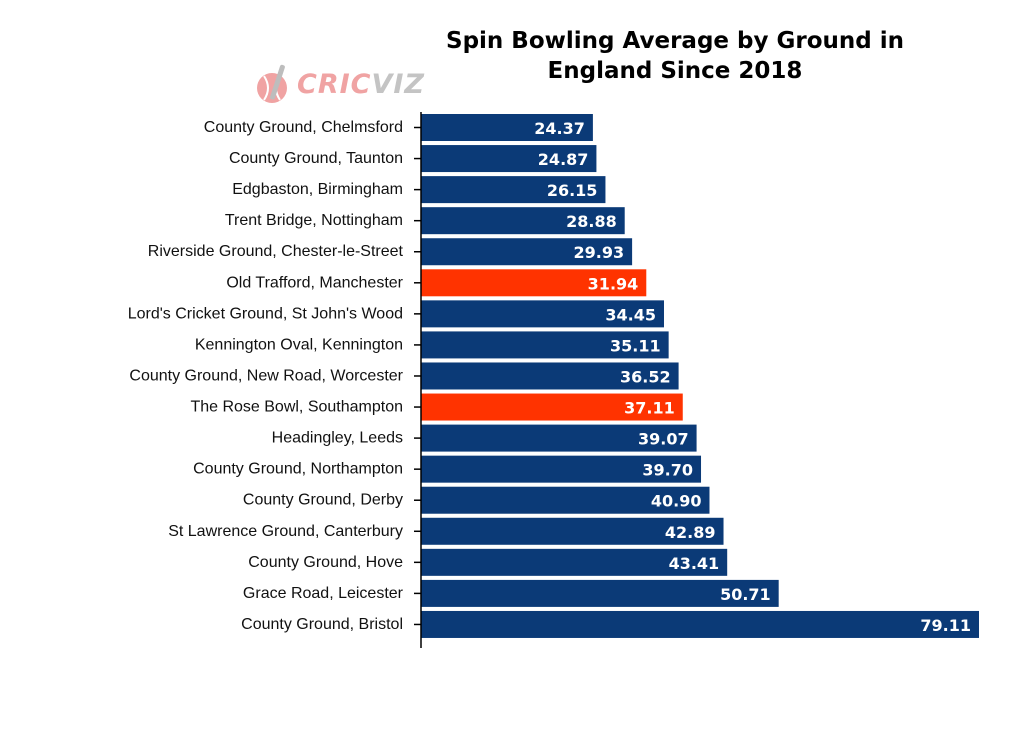 This screenshot has width=1024, height=745. What do you see at coordinates (398, 84) in the screenshot?
I see `logo-text-viz: VIZ` at bounding box center [398, 84].